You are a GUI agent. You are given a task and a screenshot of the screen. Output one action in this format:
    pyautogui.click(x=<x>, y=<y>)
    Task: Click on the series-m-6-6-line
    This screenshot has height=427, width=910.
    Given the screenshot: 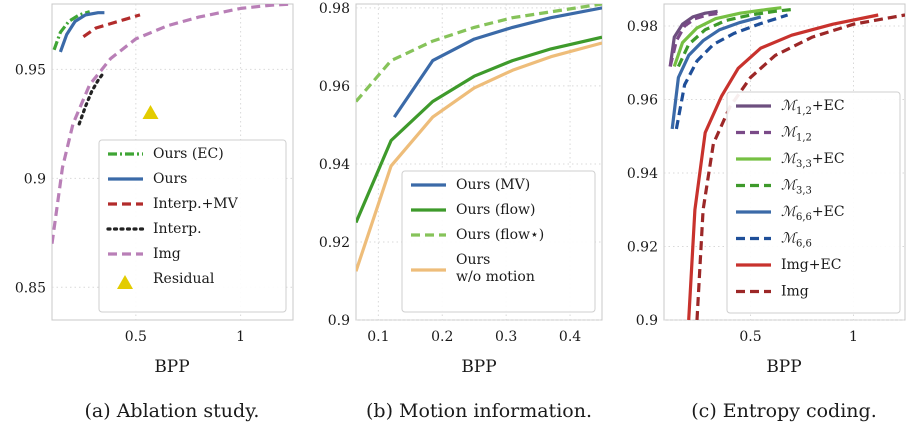 What is the action you would take?
    pyautogui.click(x=731, y=71)
    